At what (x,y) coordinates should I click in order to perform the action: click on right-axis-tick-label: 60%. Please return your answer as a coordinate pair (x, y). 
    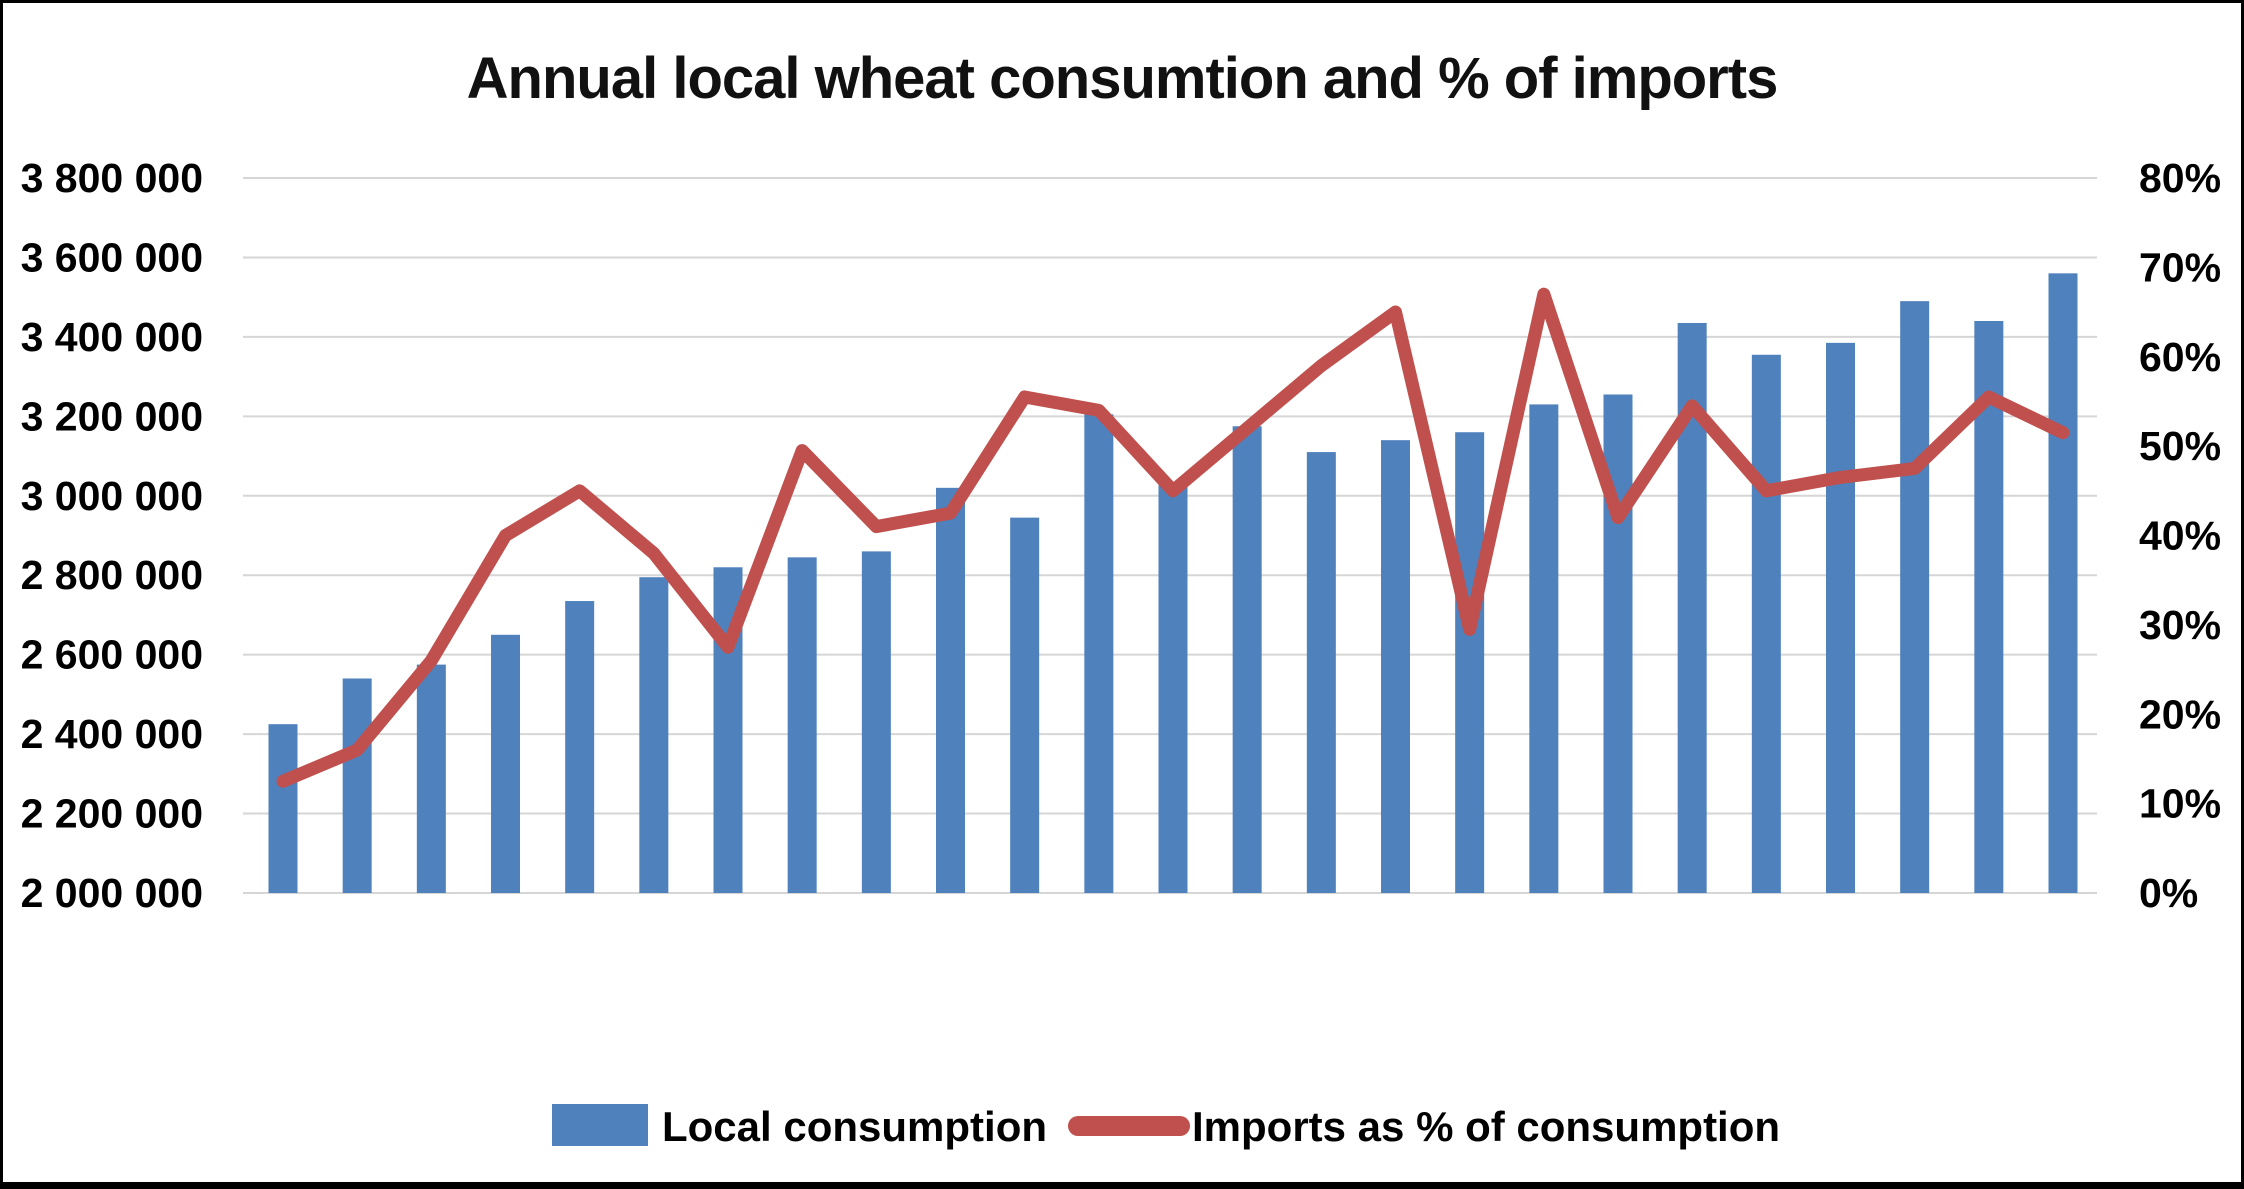
    Looking at the image, I should click on (2180, 357).